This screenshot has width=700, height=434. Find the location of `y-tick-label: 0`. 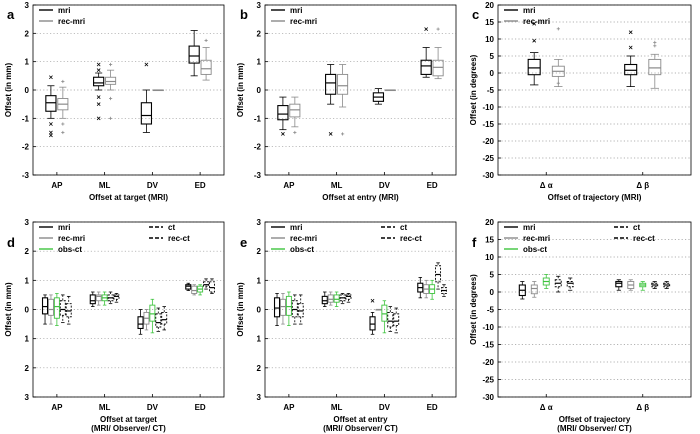

y-tick-label: 0 is located at coordinates (492, 292).